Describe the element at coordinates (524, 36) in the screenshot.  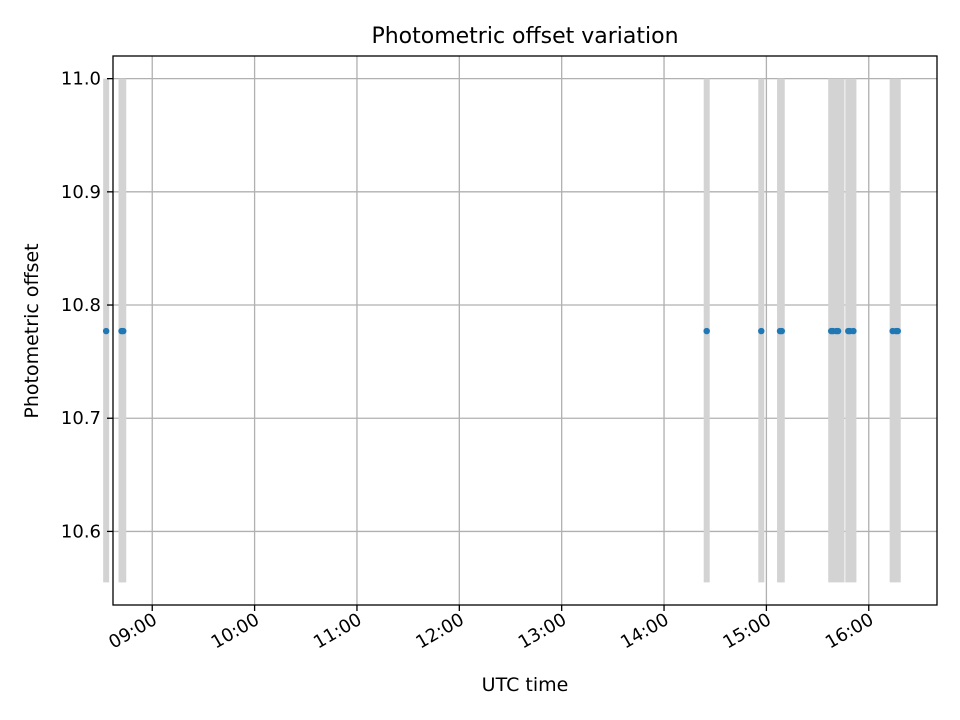
I see `chart-title: Photometric offset variation` at that location.